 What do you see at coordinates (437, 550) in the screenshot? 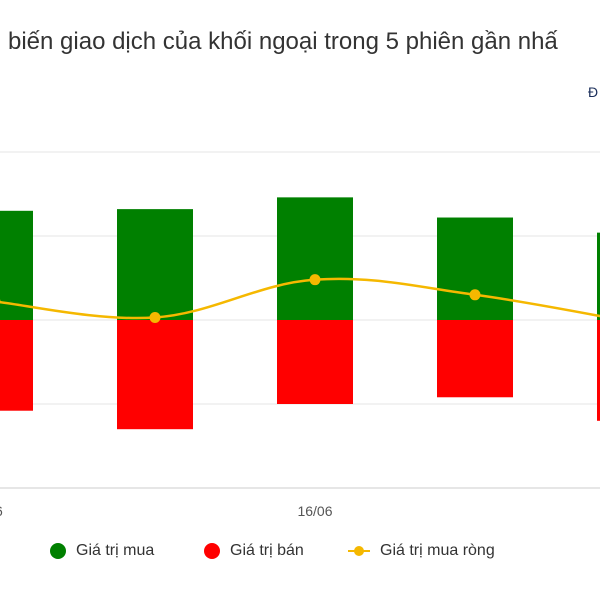
I see `legend-label: Giá trị mua ròng` at bounding box center [437, 550].